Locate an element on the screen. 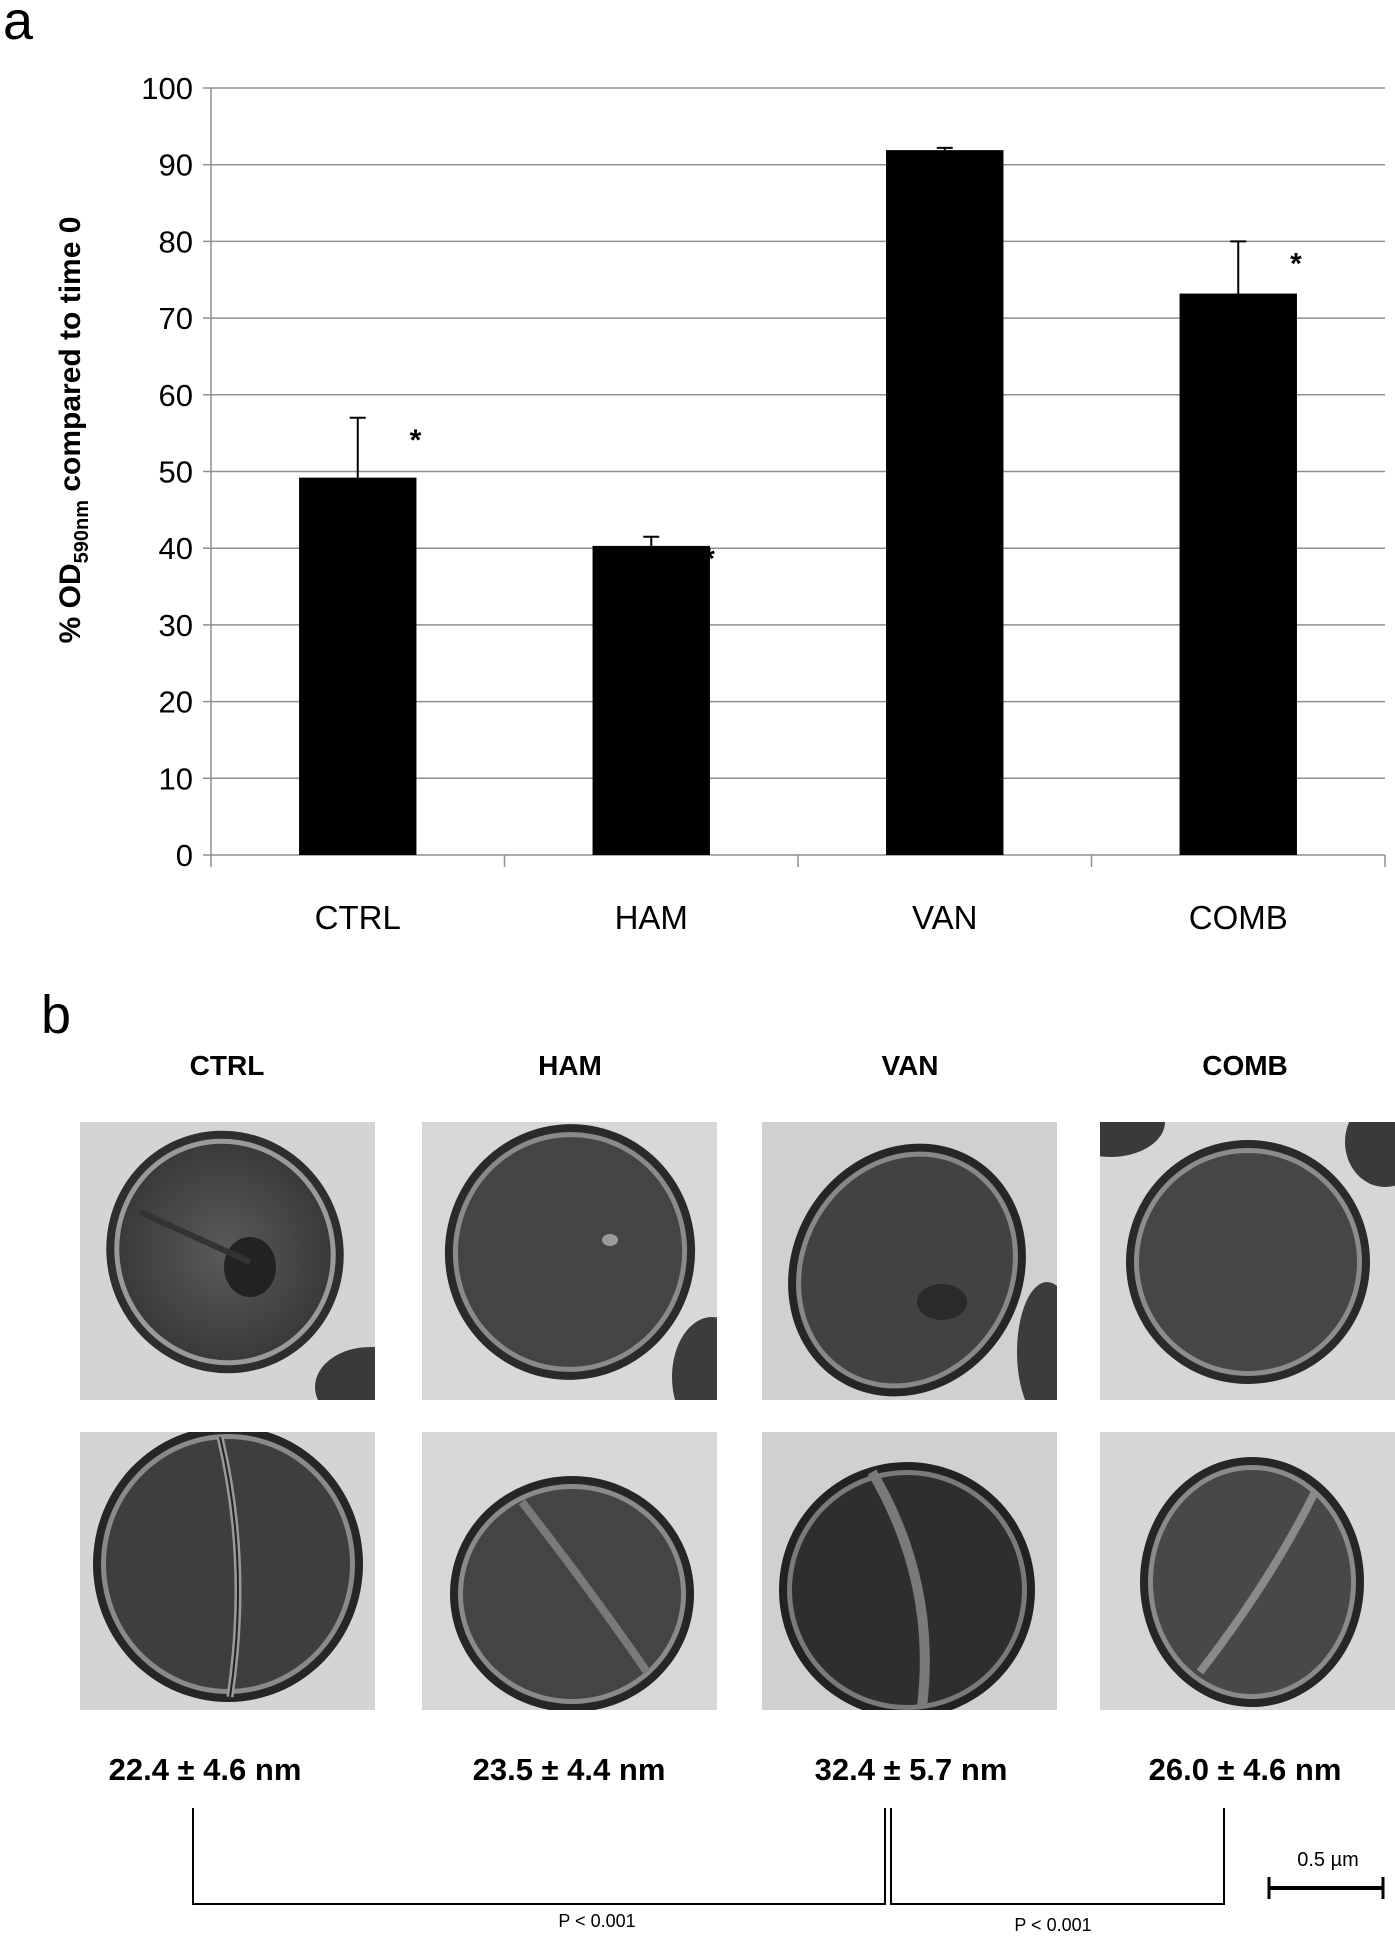 This screenshot has width=1395, height=1936. y-axis-label: % OD590nm compared to time 0 is located at coordinates (73, 430).